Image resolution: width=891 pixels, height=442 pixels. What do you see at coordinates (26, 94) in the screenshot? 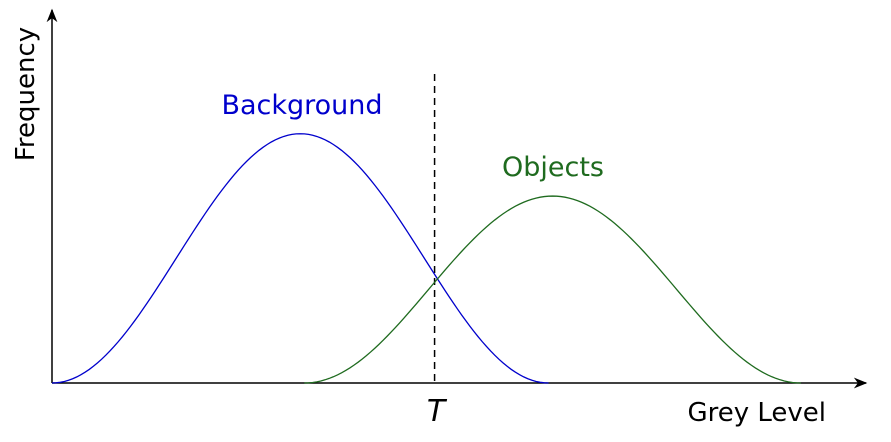
I see `y-axis-label: Frequency` at bounding box center [26, 94].